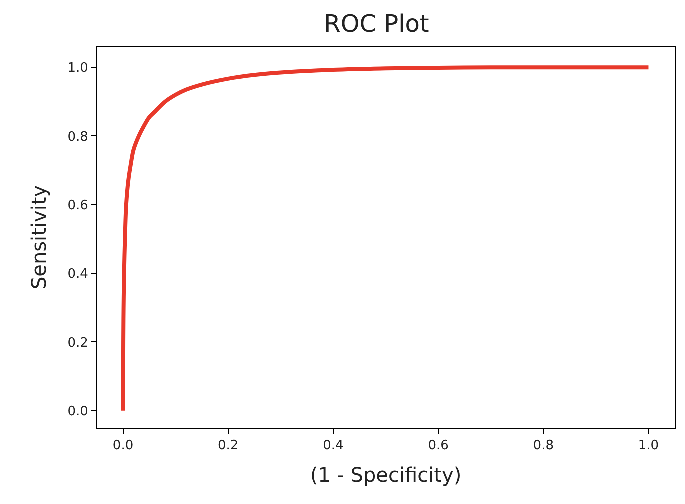 The image size is (685, 504). I want to click on x-tick-label: 0.8, so click(543, 446).